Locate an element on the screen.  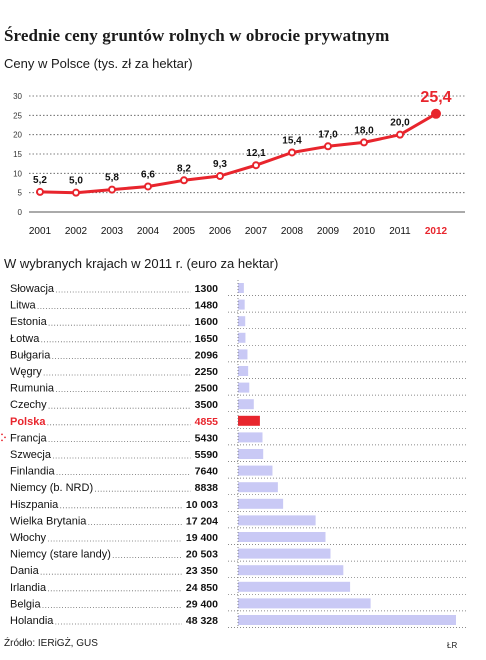
value-label: 7640 is located at coordinates (207, 472).